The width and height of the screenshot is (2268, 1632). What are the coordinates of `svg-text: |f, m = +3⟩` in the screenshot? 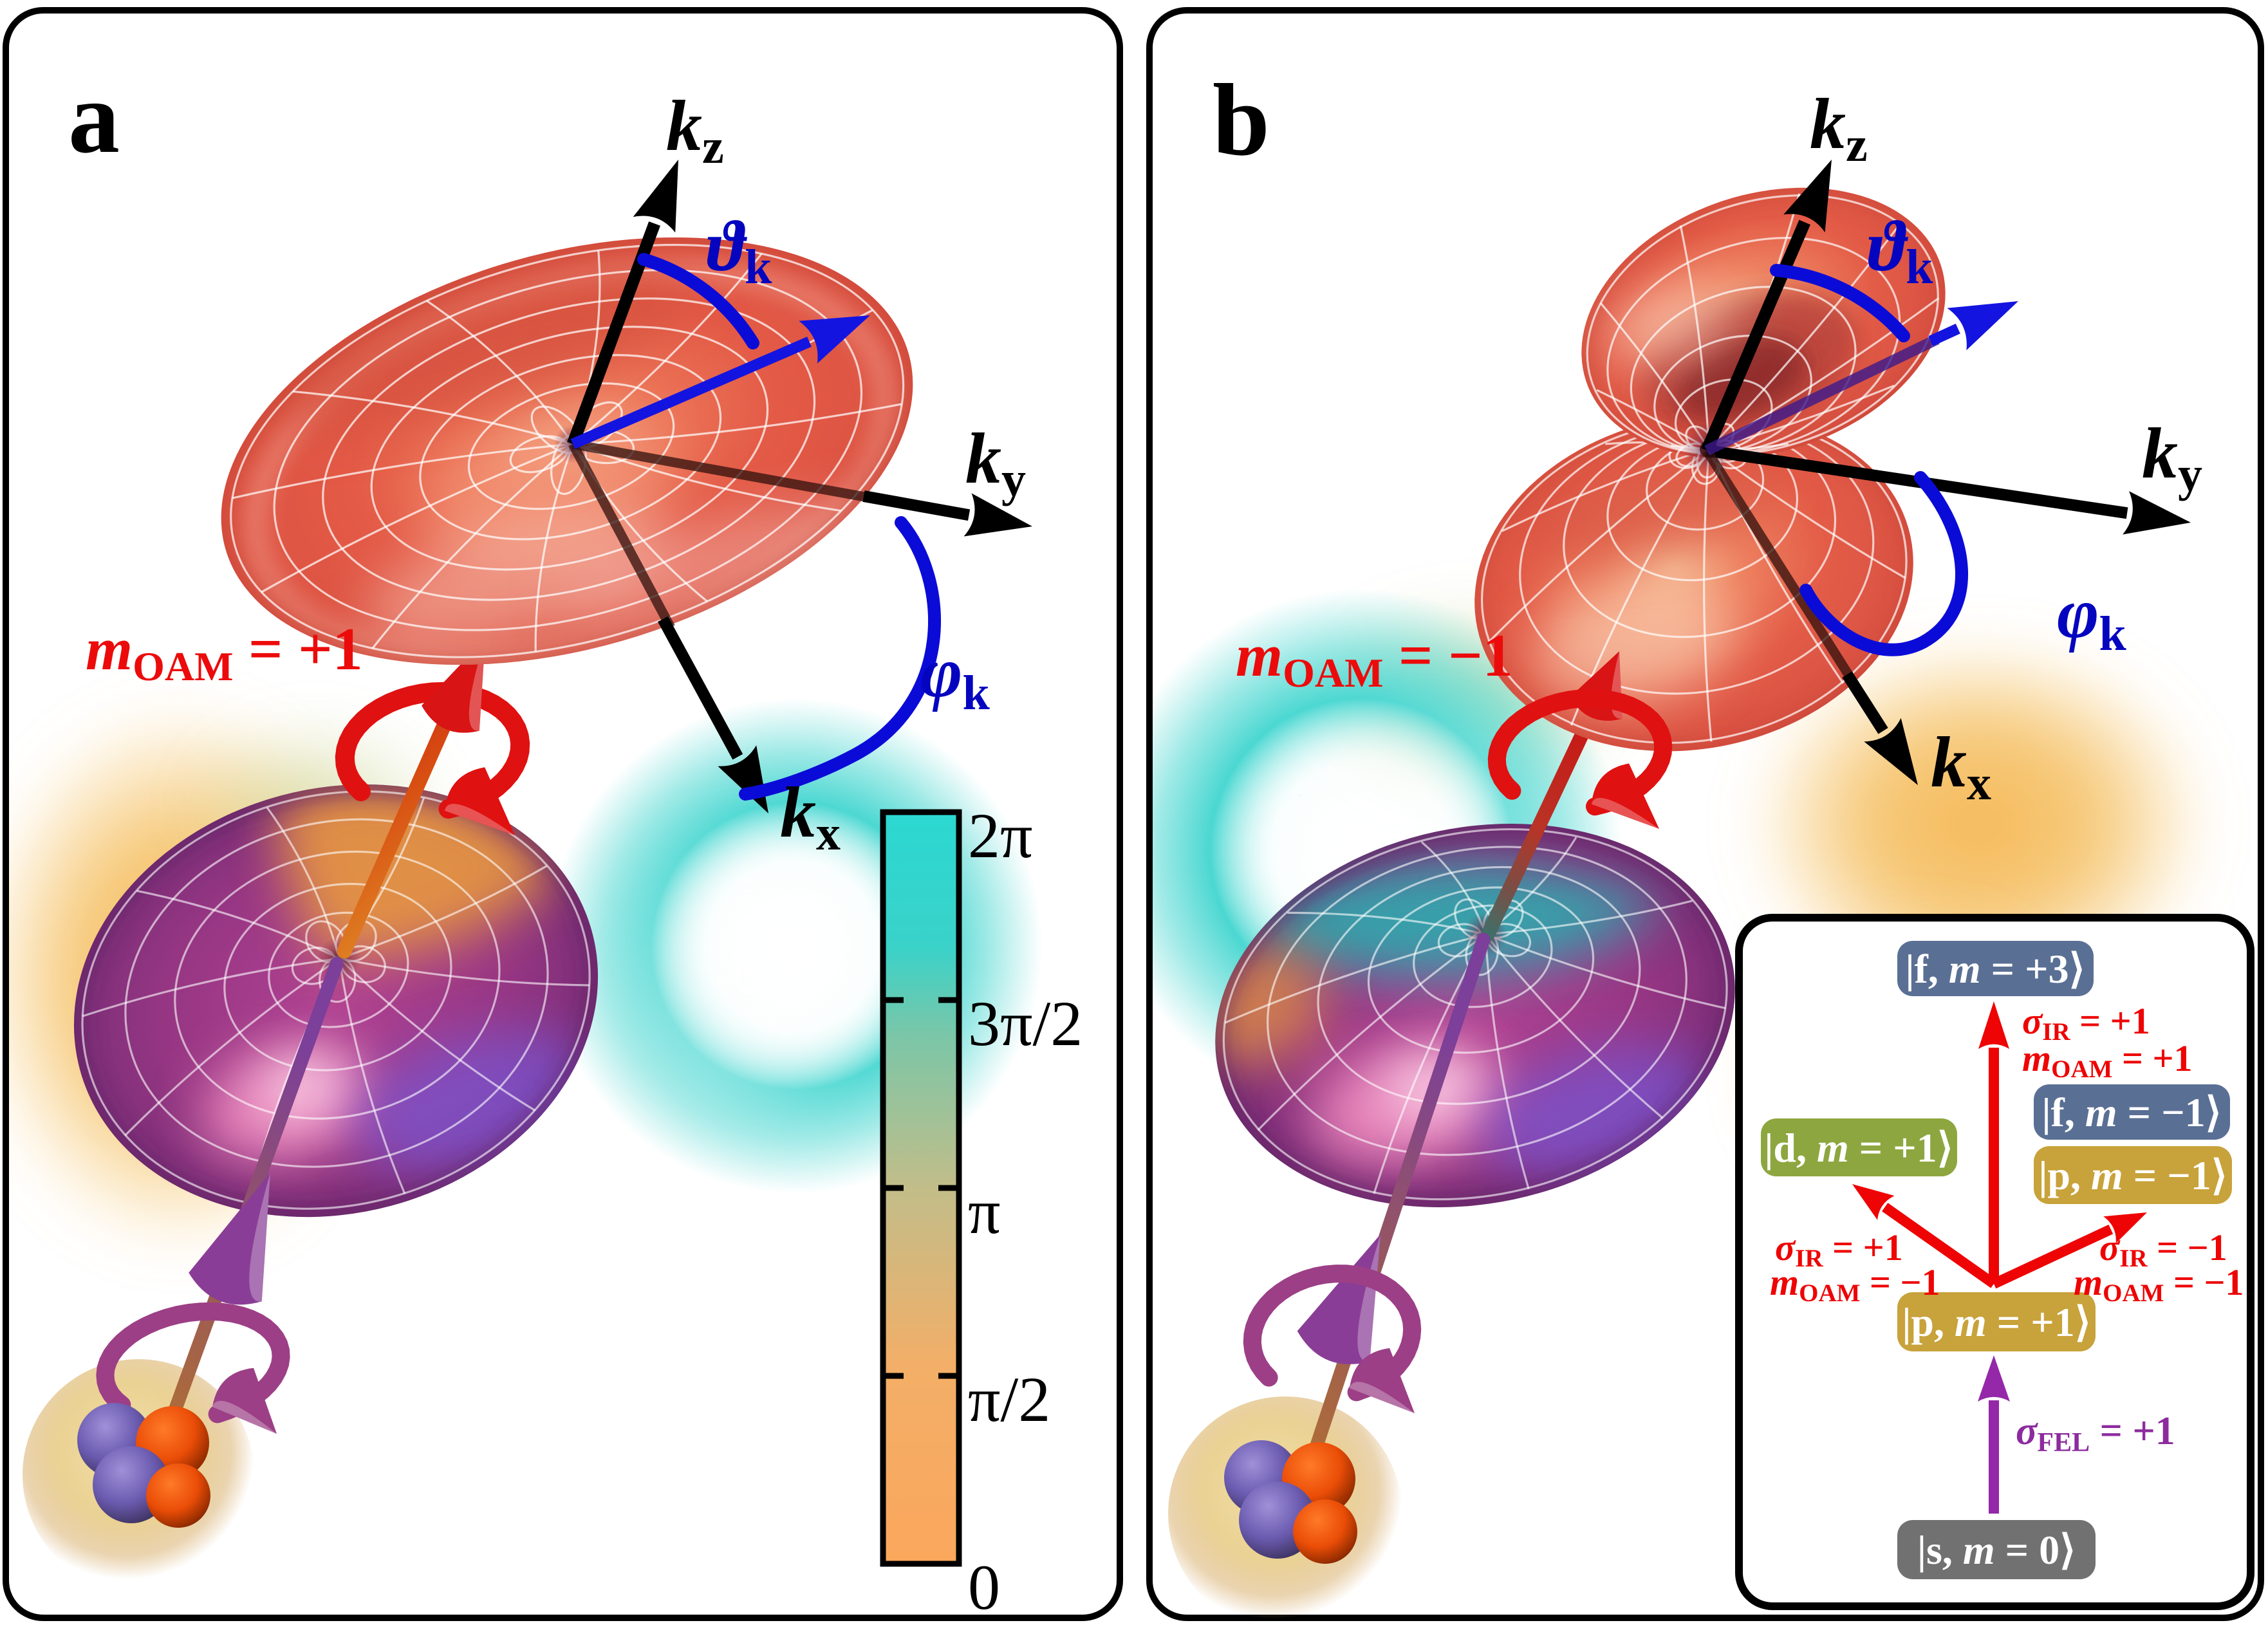 It's located at (1995, 969).